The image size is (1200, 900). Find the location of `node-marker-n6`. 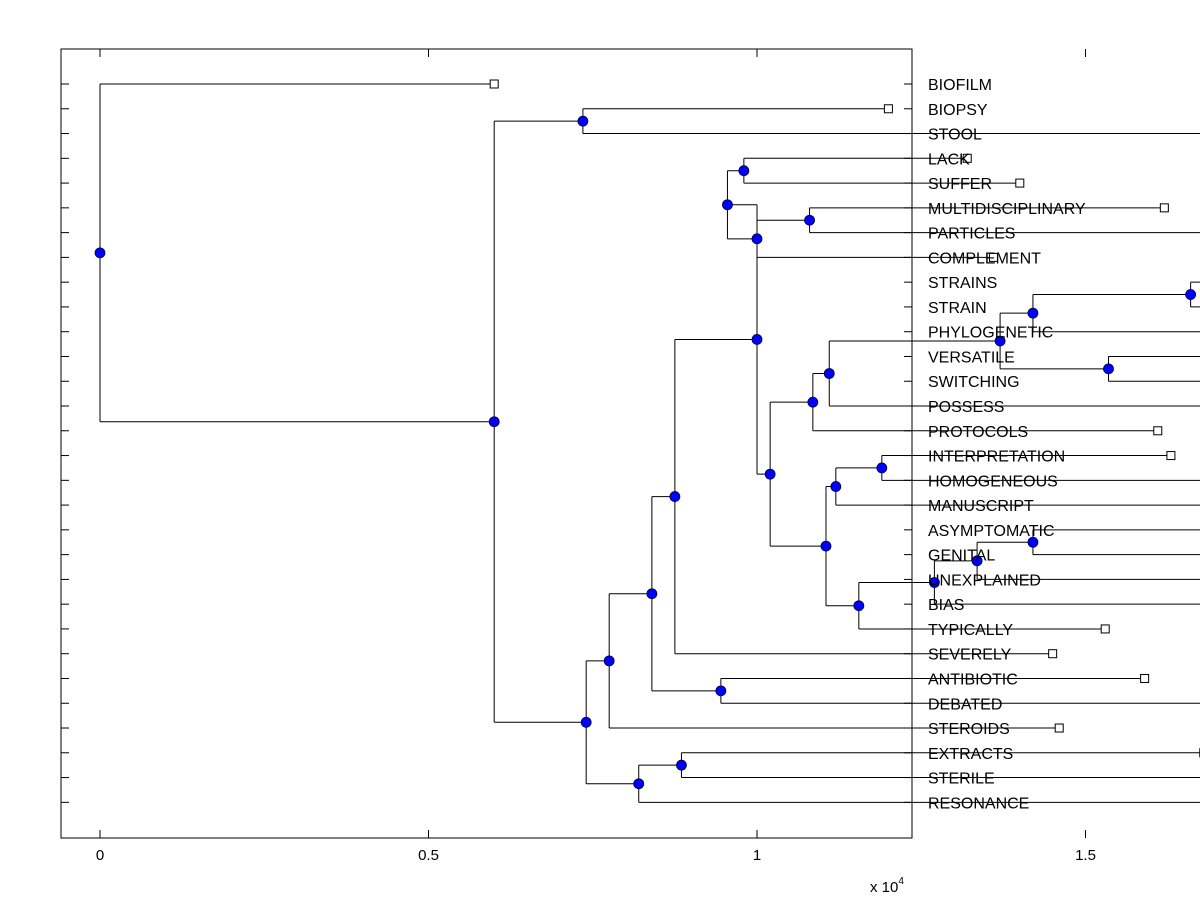

node-marker-n6 is located at coordinates (1191, 294).